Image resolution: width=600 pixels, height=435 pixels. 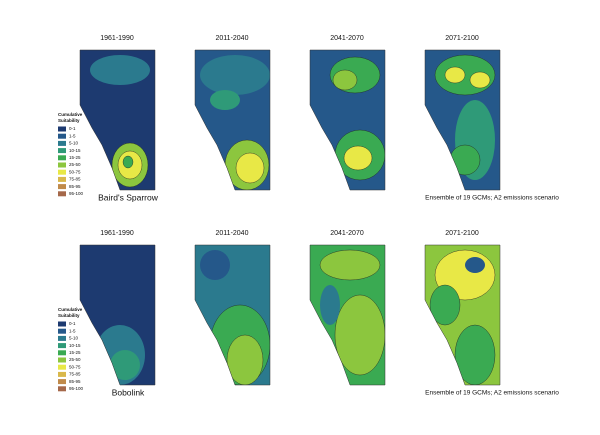 What do you see at coordinates (128, 197) in the screenshot?
I see `species-name: Baird's Sparrow` at bounding box center [128, 197].